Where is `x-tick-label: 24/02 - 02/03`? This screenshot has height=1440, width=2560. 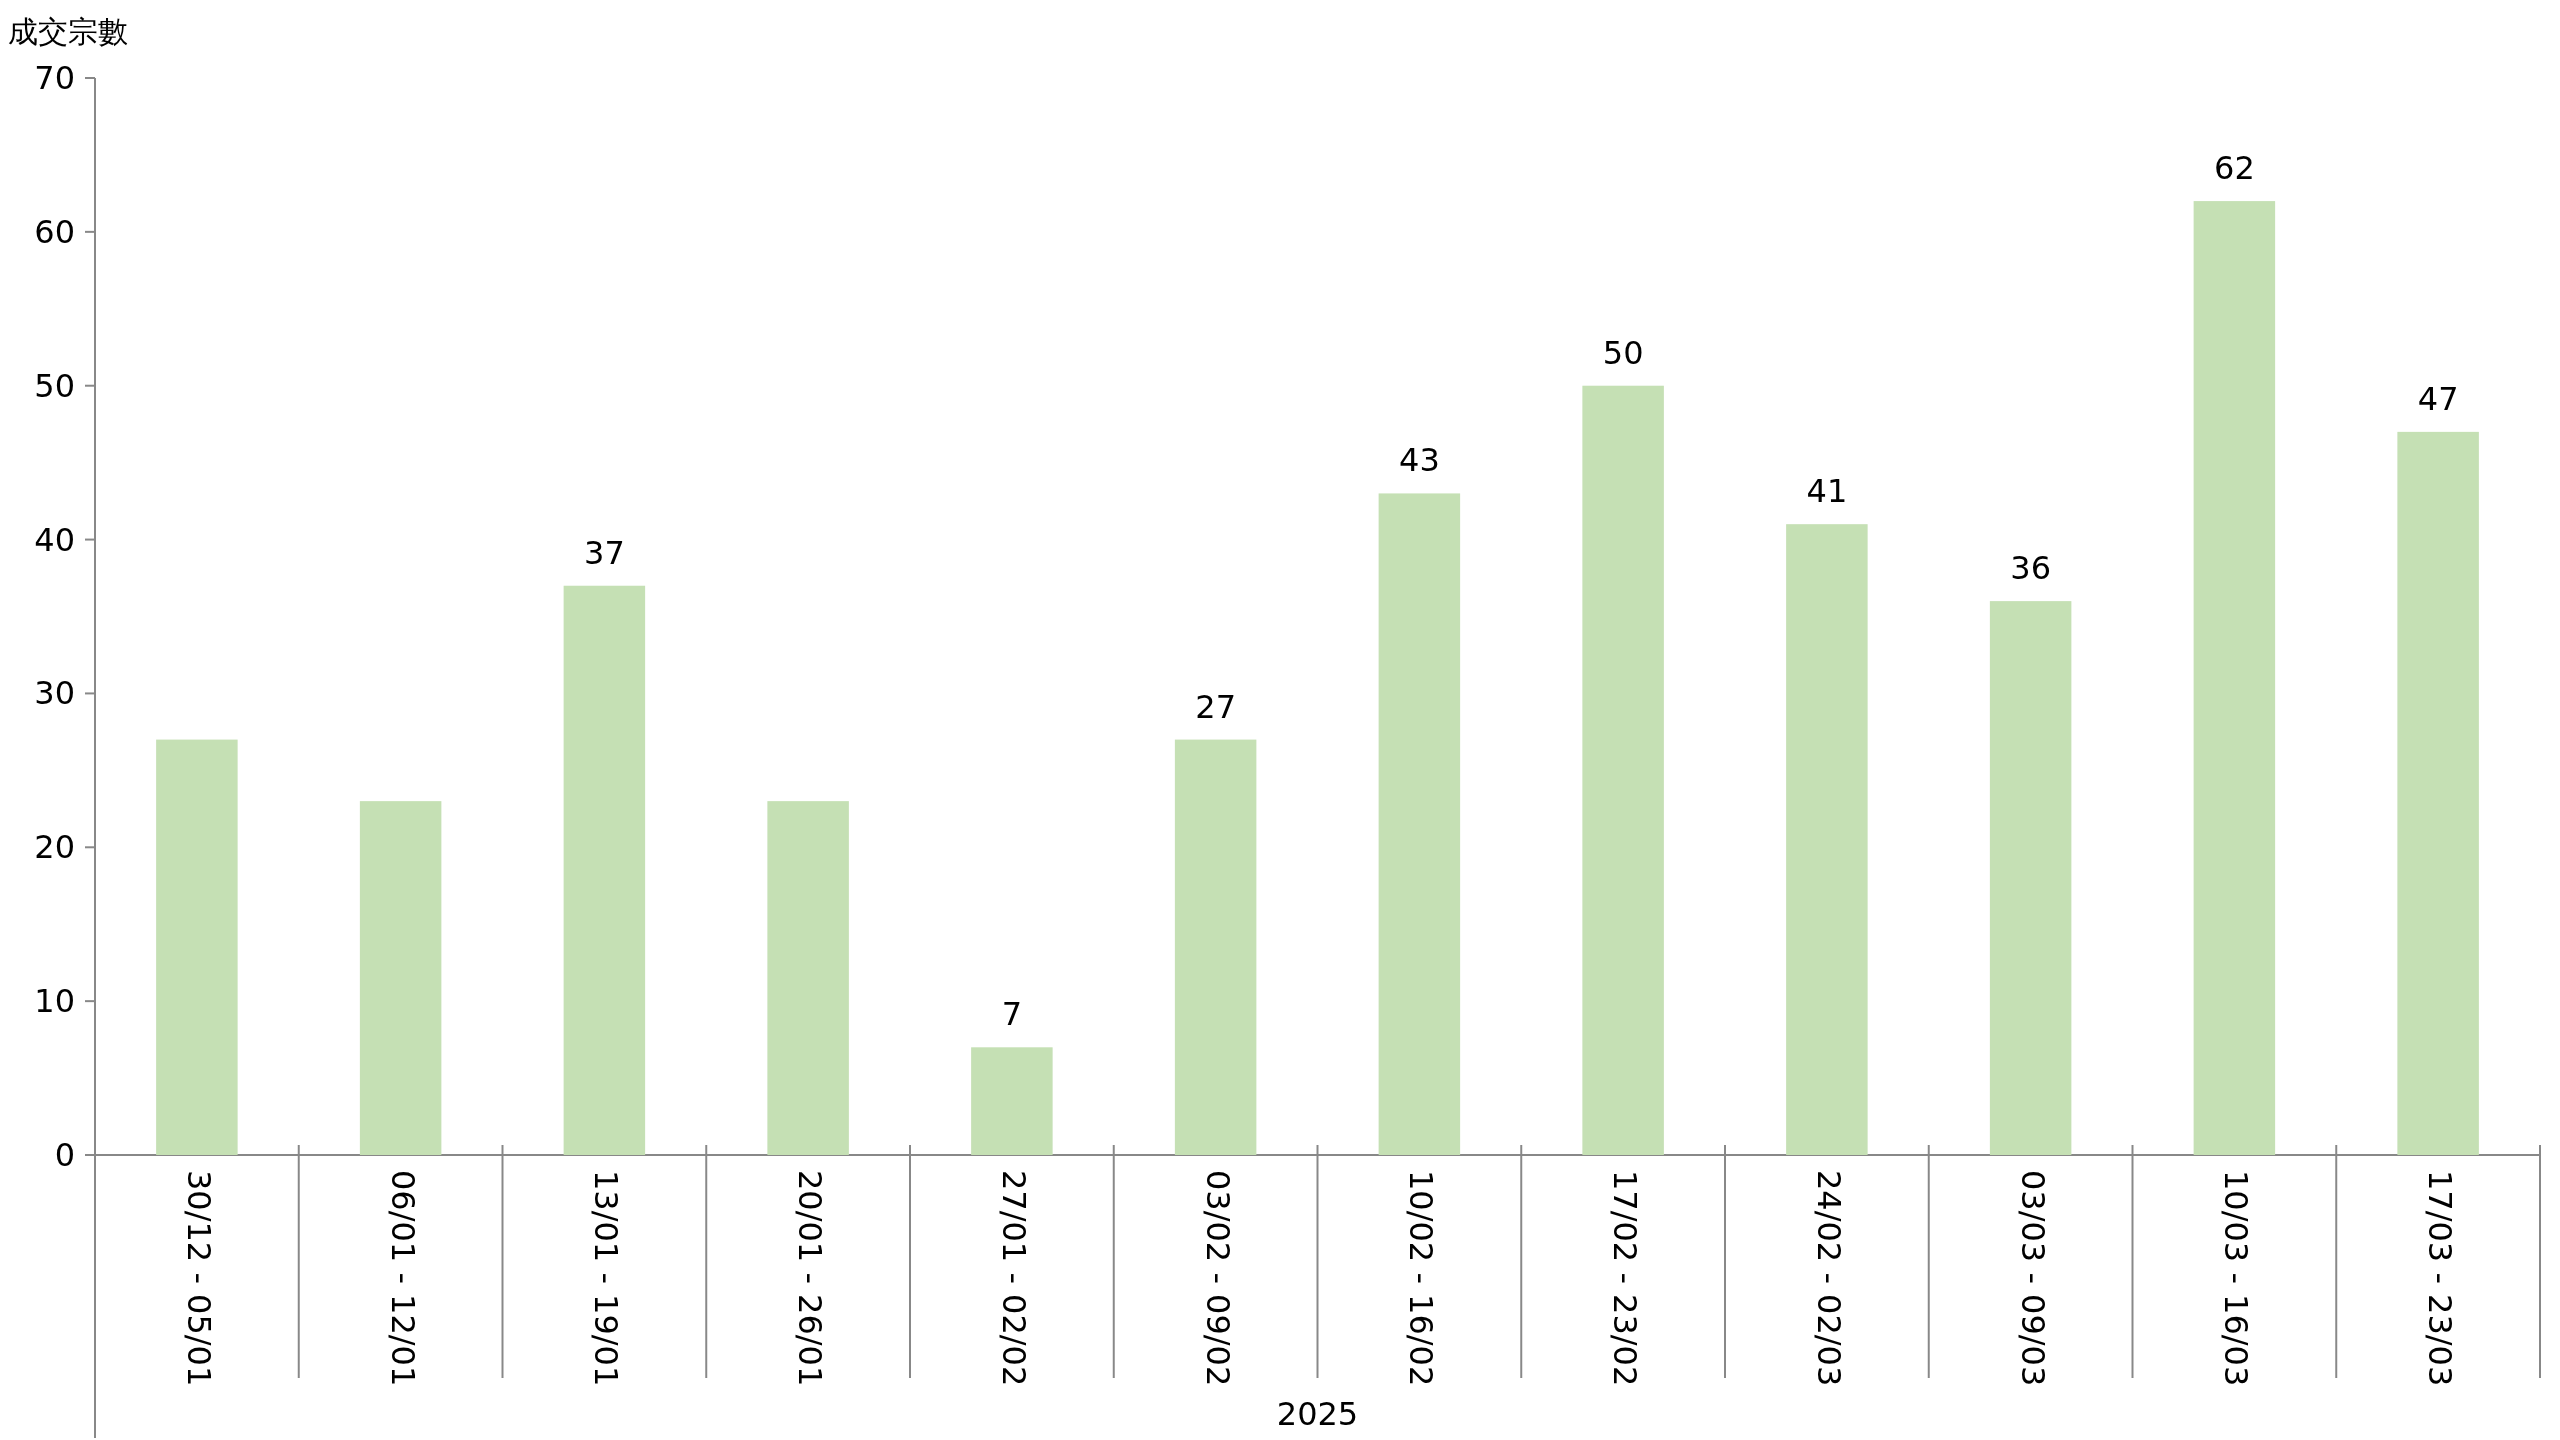 x-tick-label: 24/02 - 02/03 is located at coordinates (1828, 1278).